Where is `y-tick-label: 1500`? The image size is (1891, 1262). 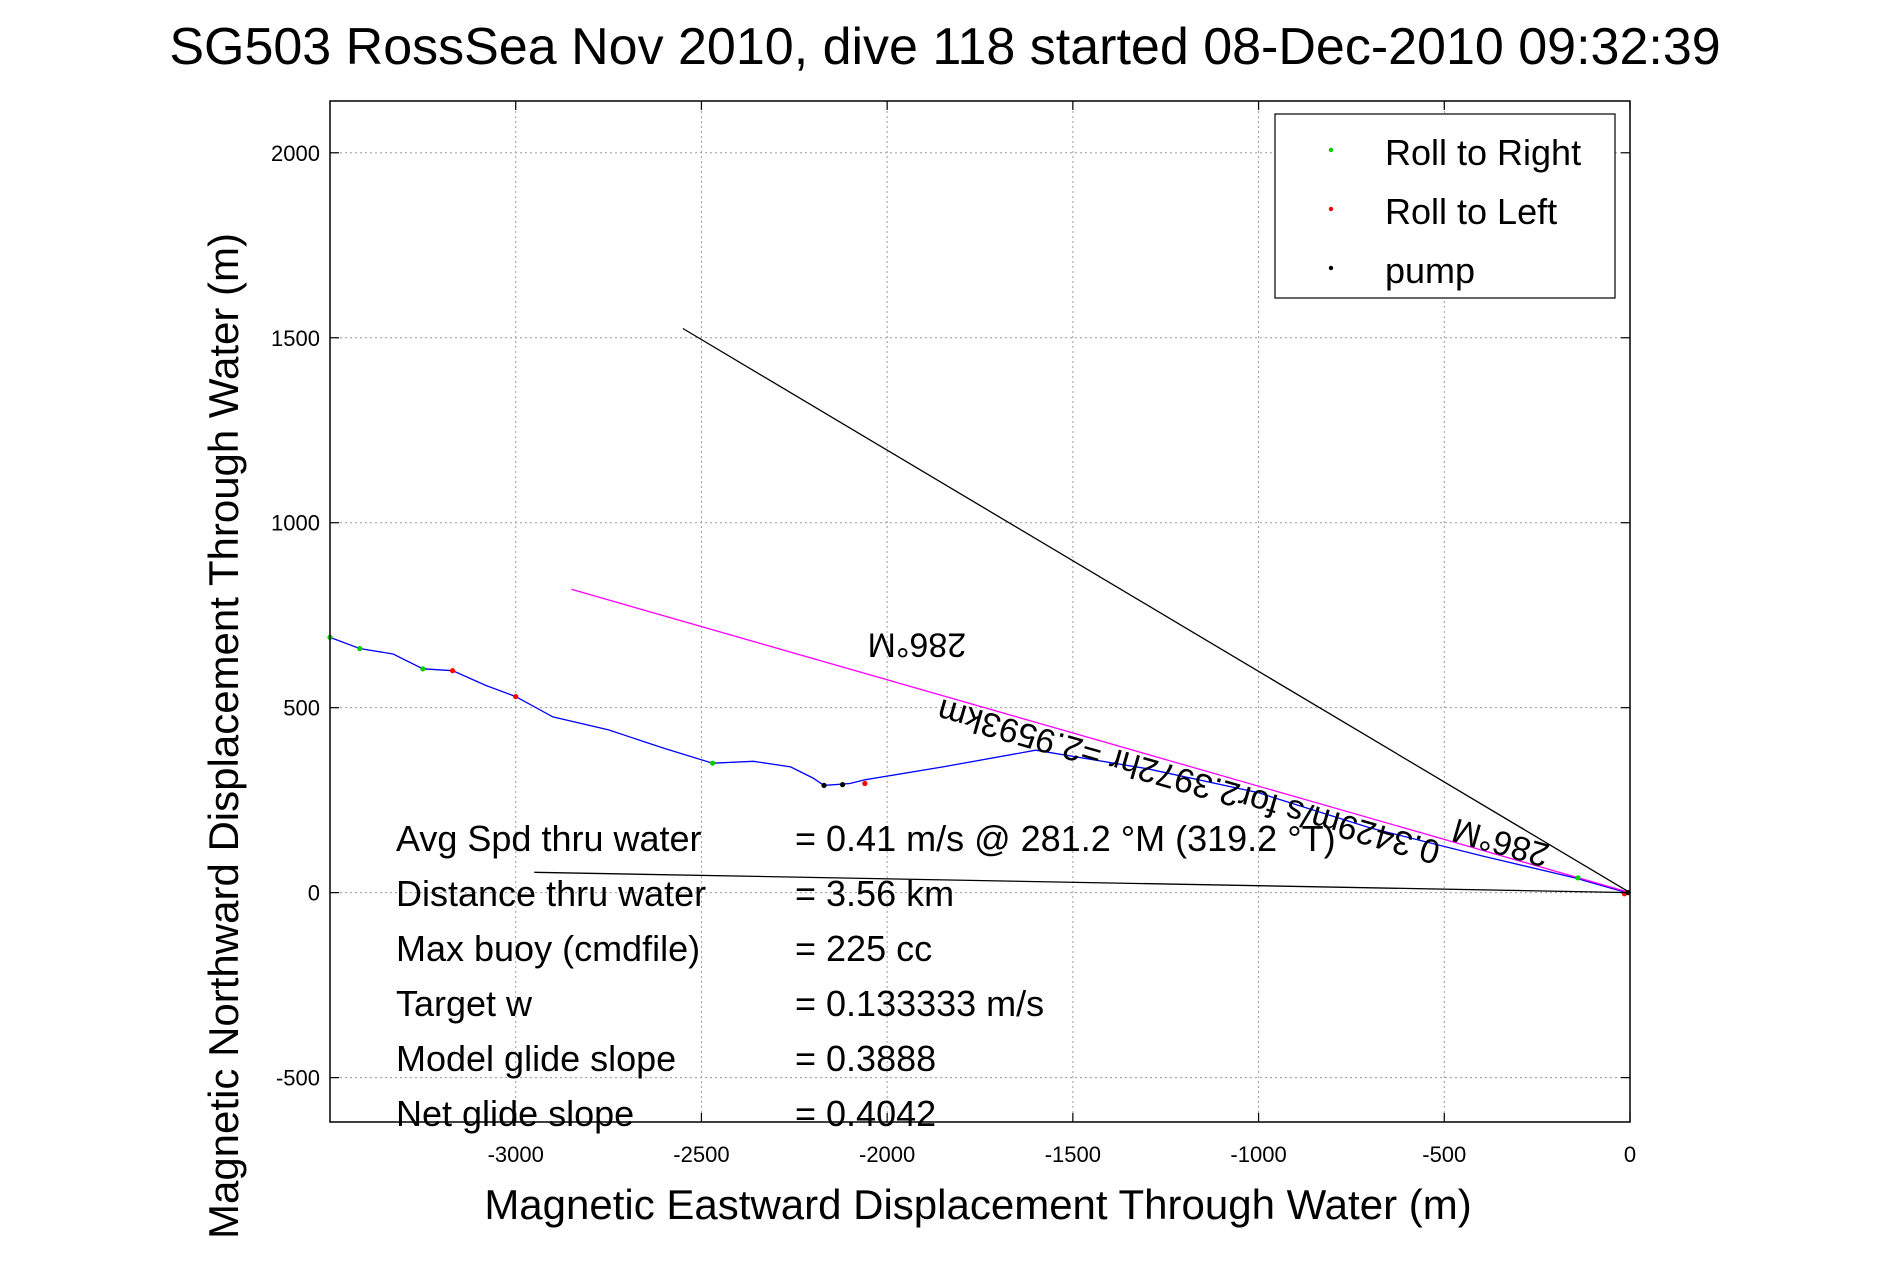 y-tick-label: 1500 is located at coordinates (295, 338).